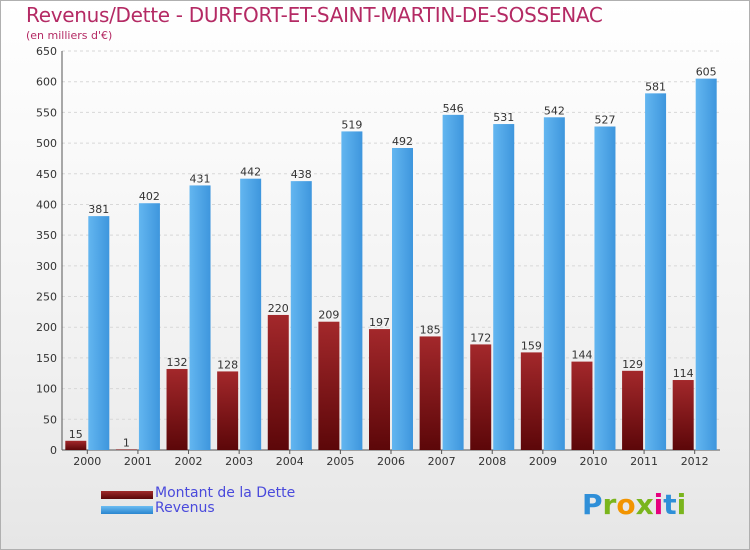  Describe the element at coordinates (644, 504) in the screenshot. I see `logo-letter: x` at that location.